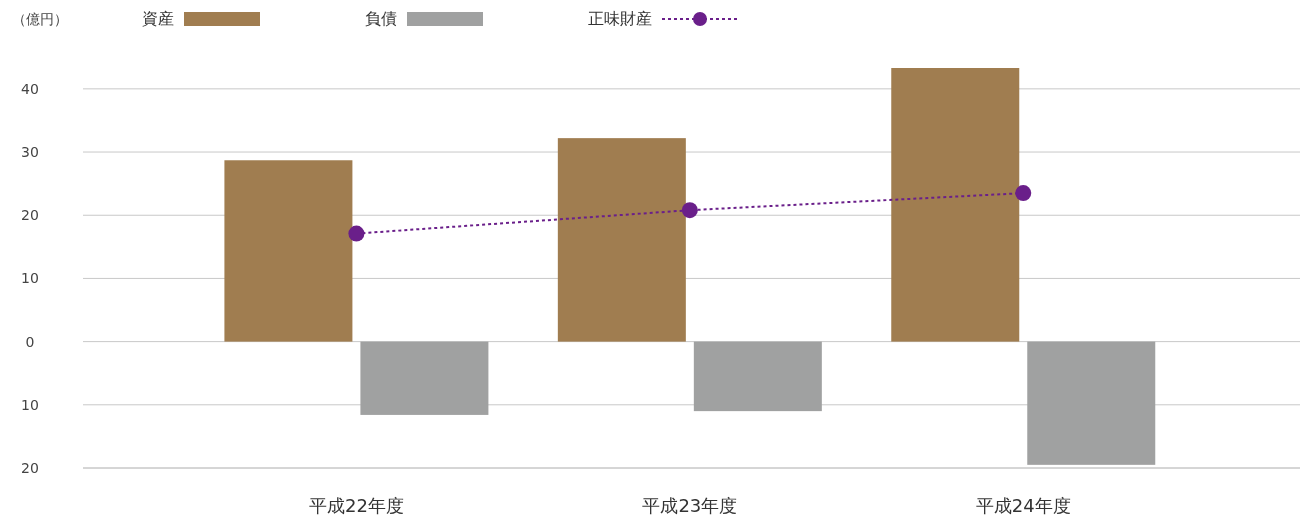  I want to click on y-tick-label: 40, so click(30, 88).